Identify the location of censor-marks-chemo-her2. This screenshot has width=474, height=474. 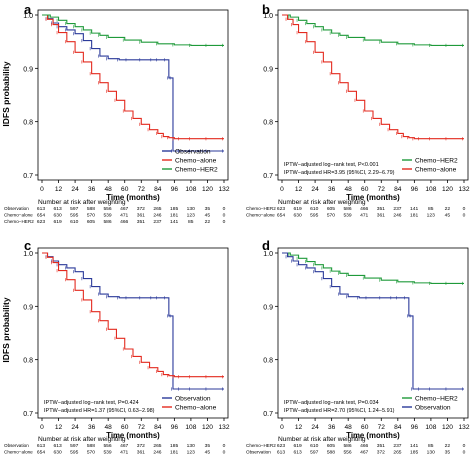
(375, 31).